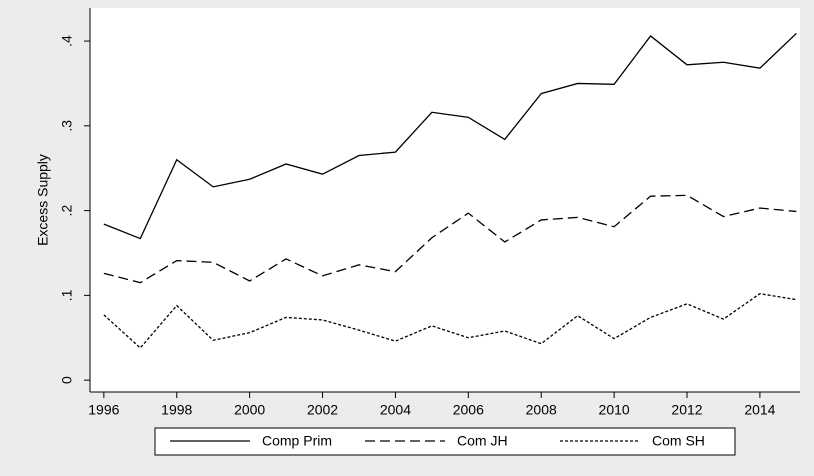 This screenshot has height=476, width=814. What do you see at coordinates (322, 410) in the screenshot?
I see `x-tick-label: 2002` at bounding box center [322, 410].